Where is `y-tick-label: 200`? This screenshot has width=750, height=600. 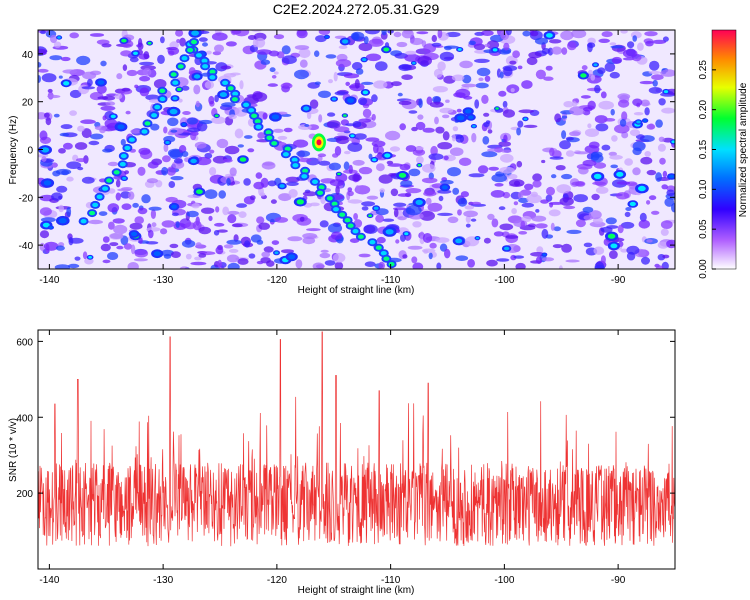
y-tick-label: 200 is located at coordinates (24, 494).